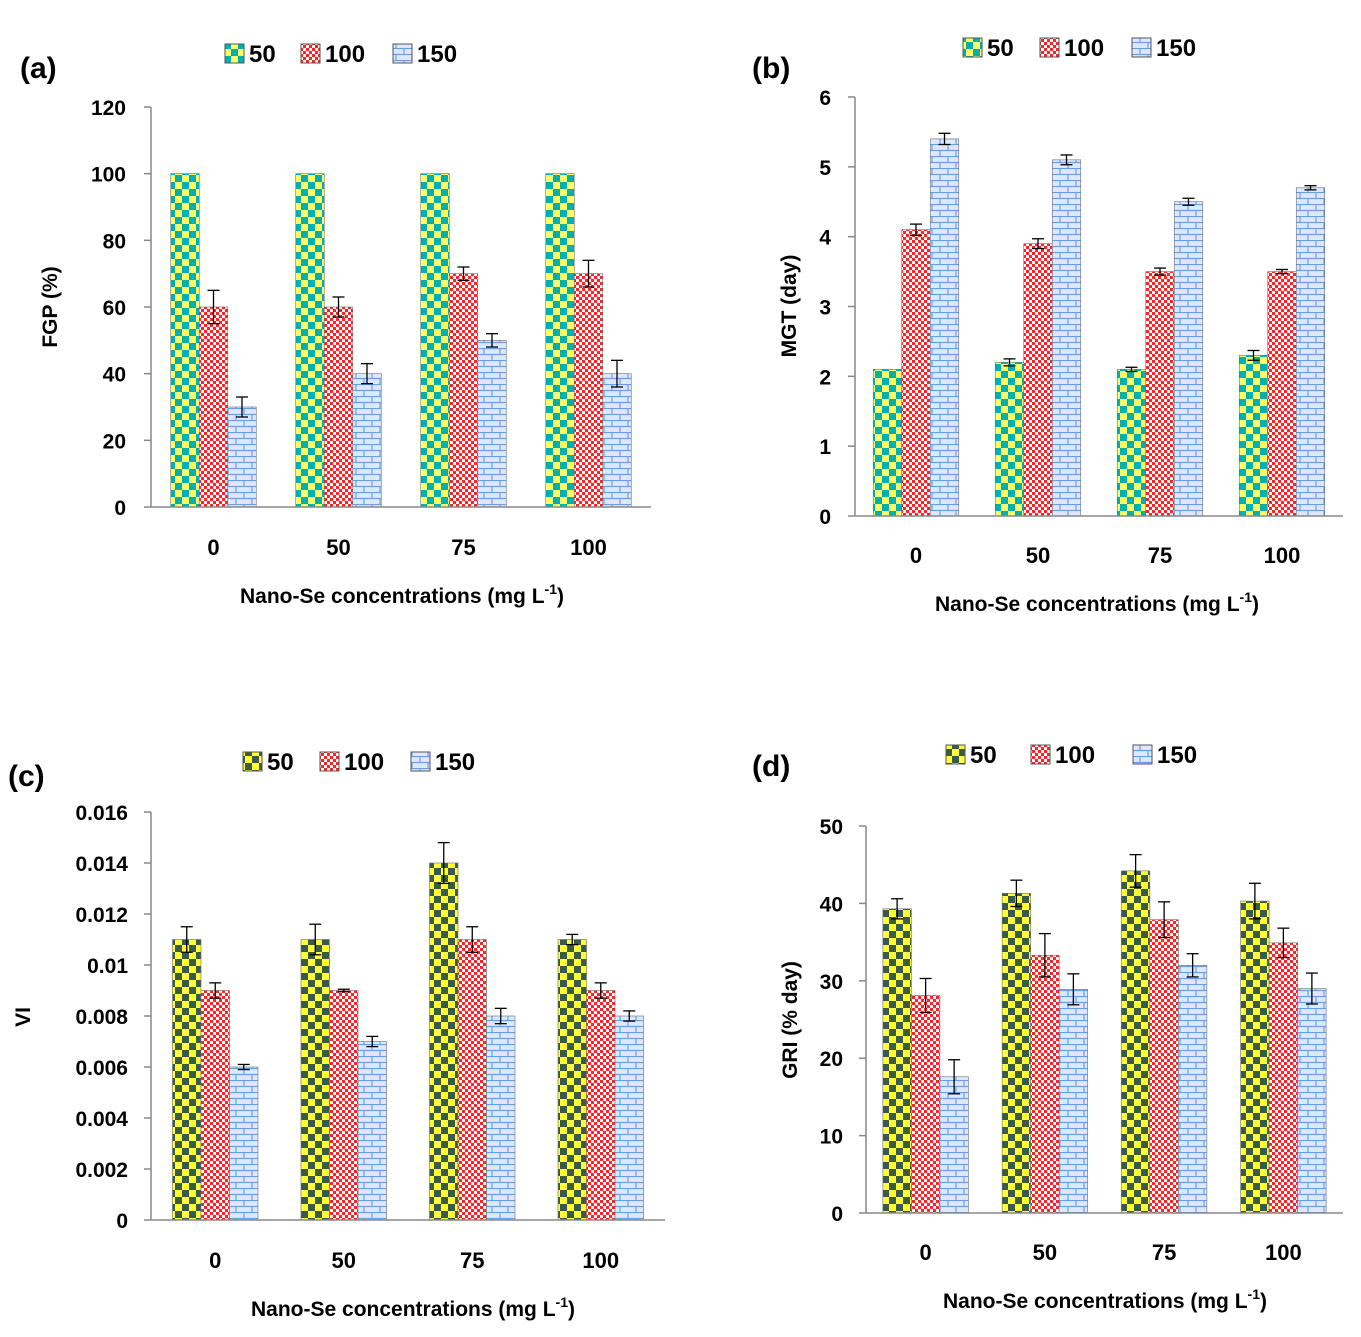 This screenshot has height=1337, width=1361. I want to click on y-tick-label: 120, so click(108, 108).